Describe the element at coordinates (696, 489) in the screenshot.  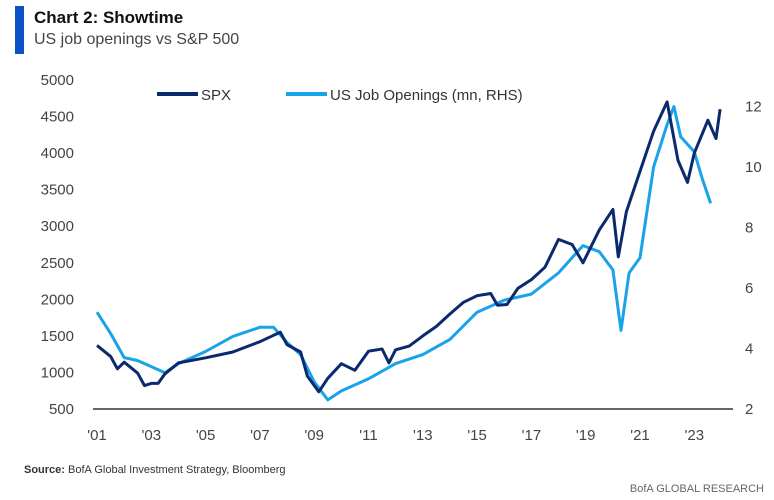
I see `brand-footer: BofA GLOBAL RESEARCH` at that location.